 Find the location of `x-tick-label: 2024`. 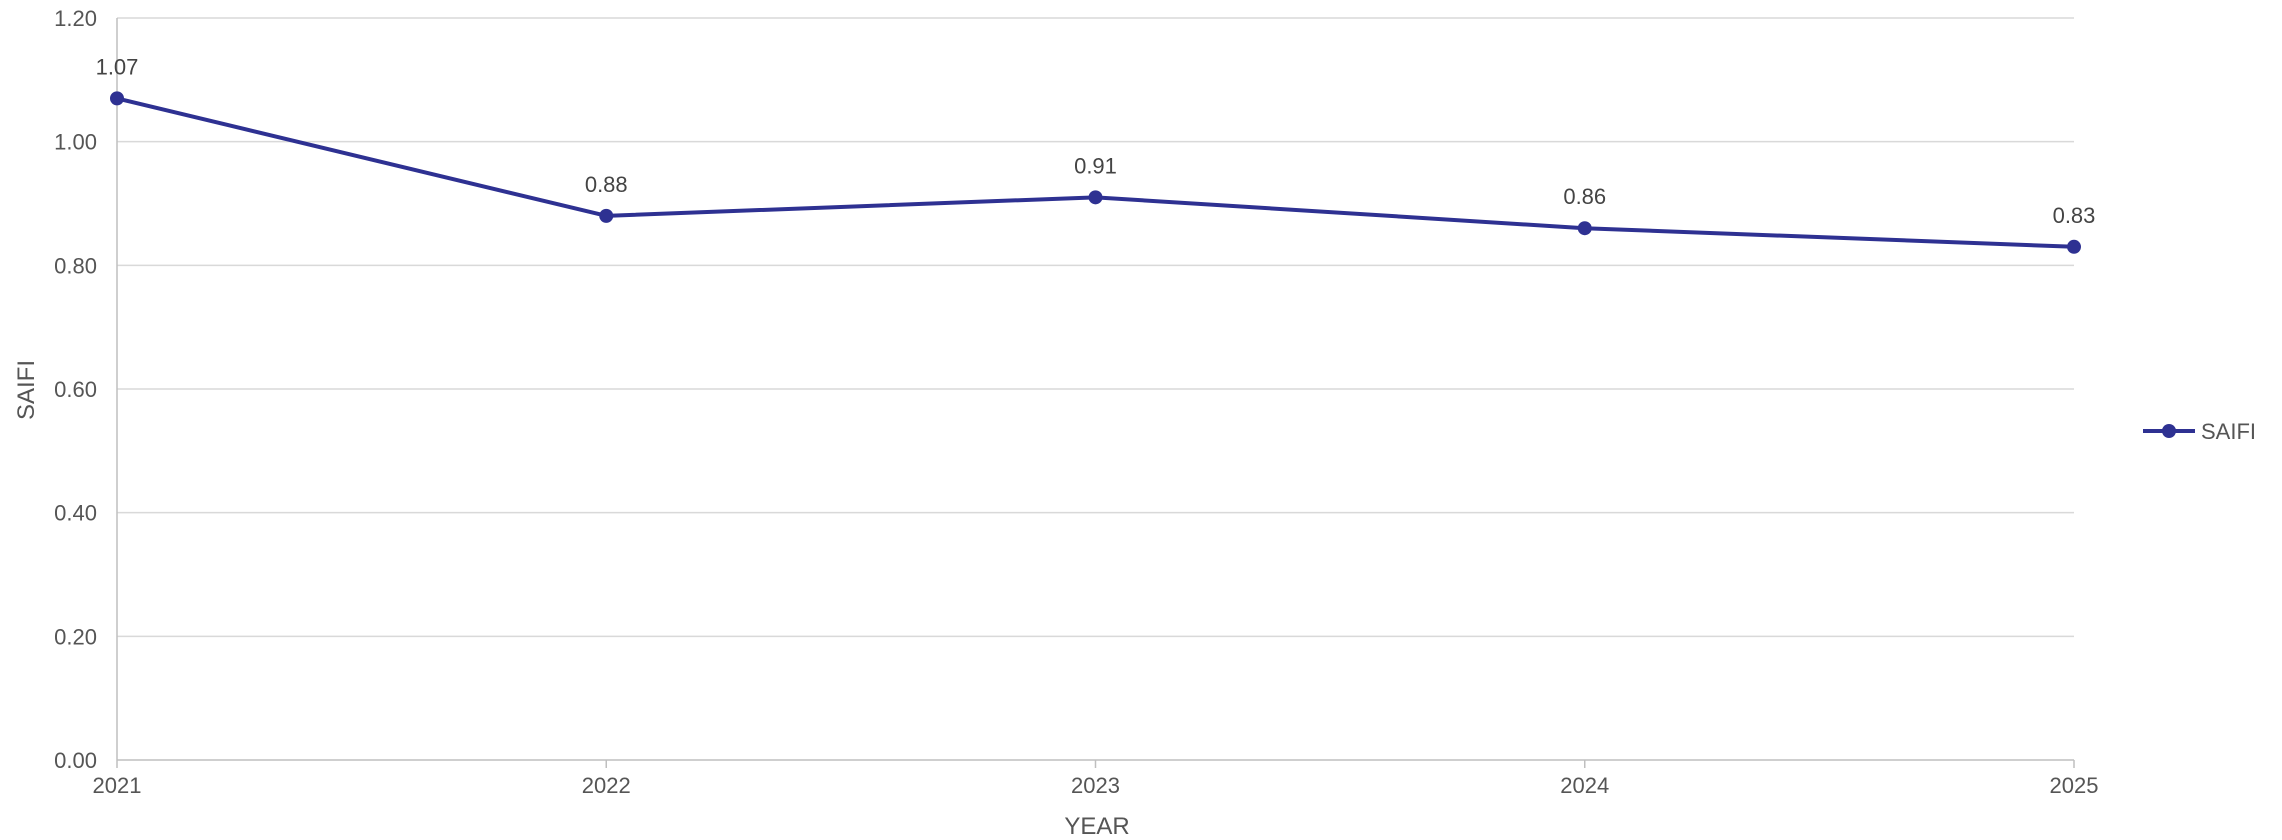

x-tick-label: 2024 is located at coordinates (1584, 785).